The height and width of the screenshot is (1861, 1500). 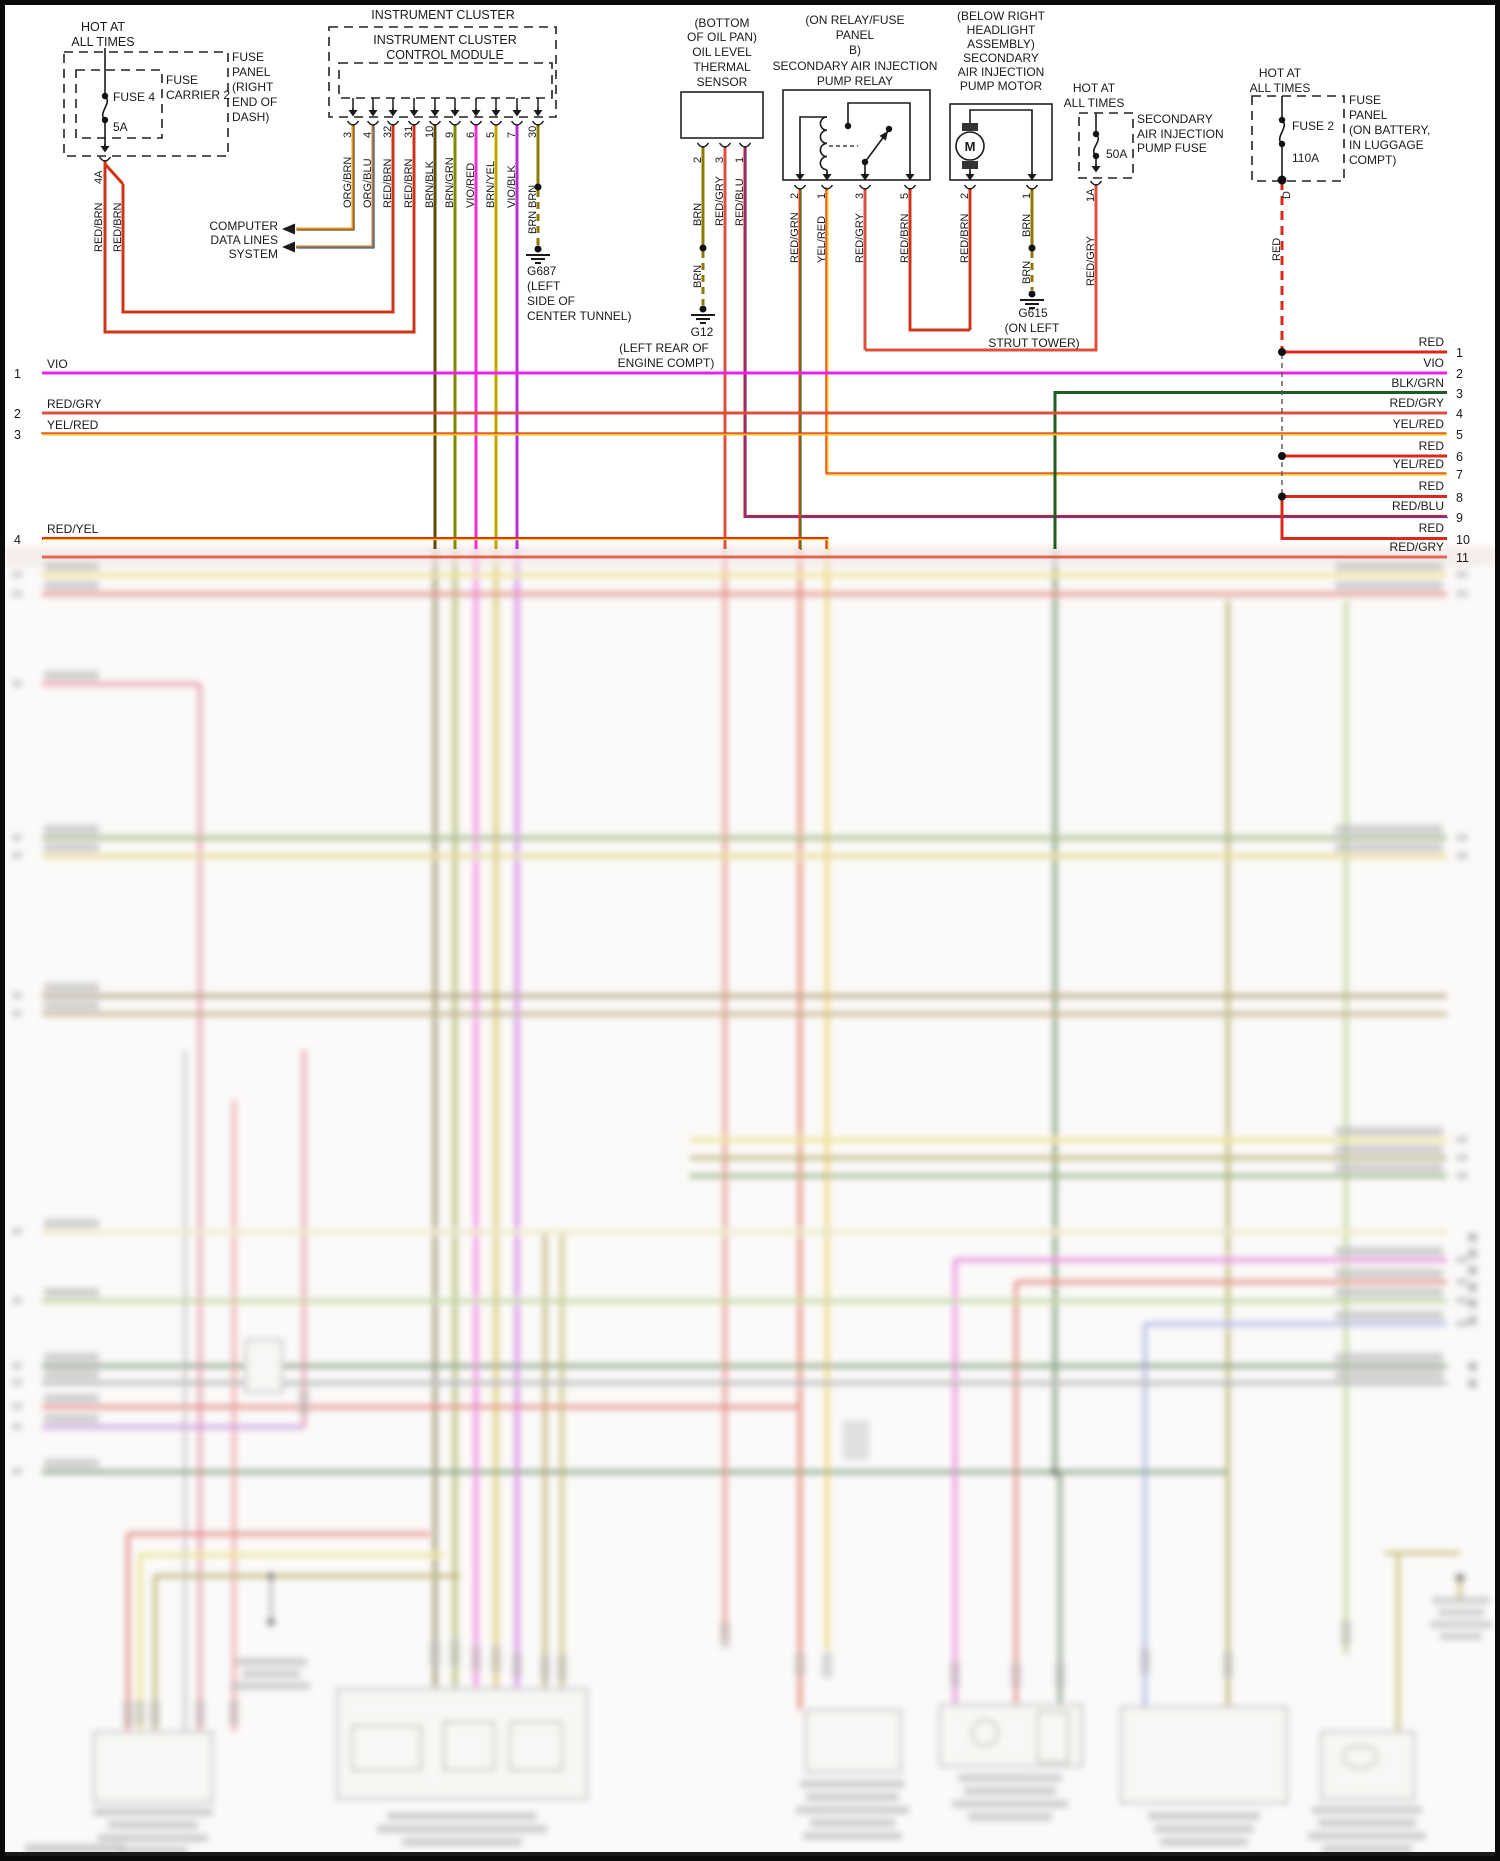 I want to click on wire-left4-redyel, so click(x=435, y=543).